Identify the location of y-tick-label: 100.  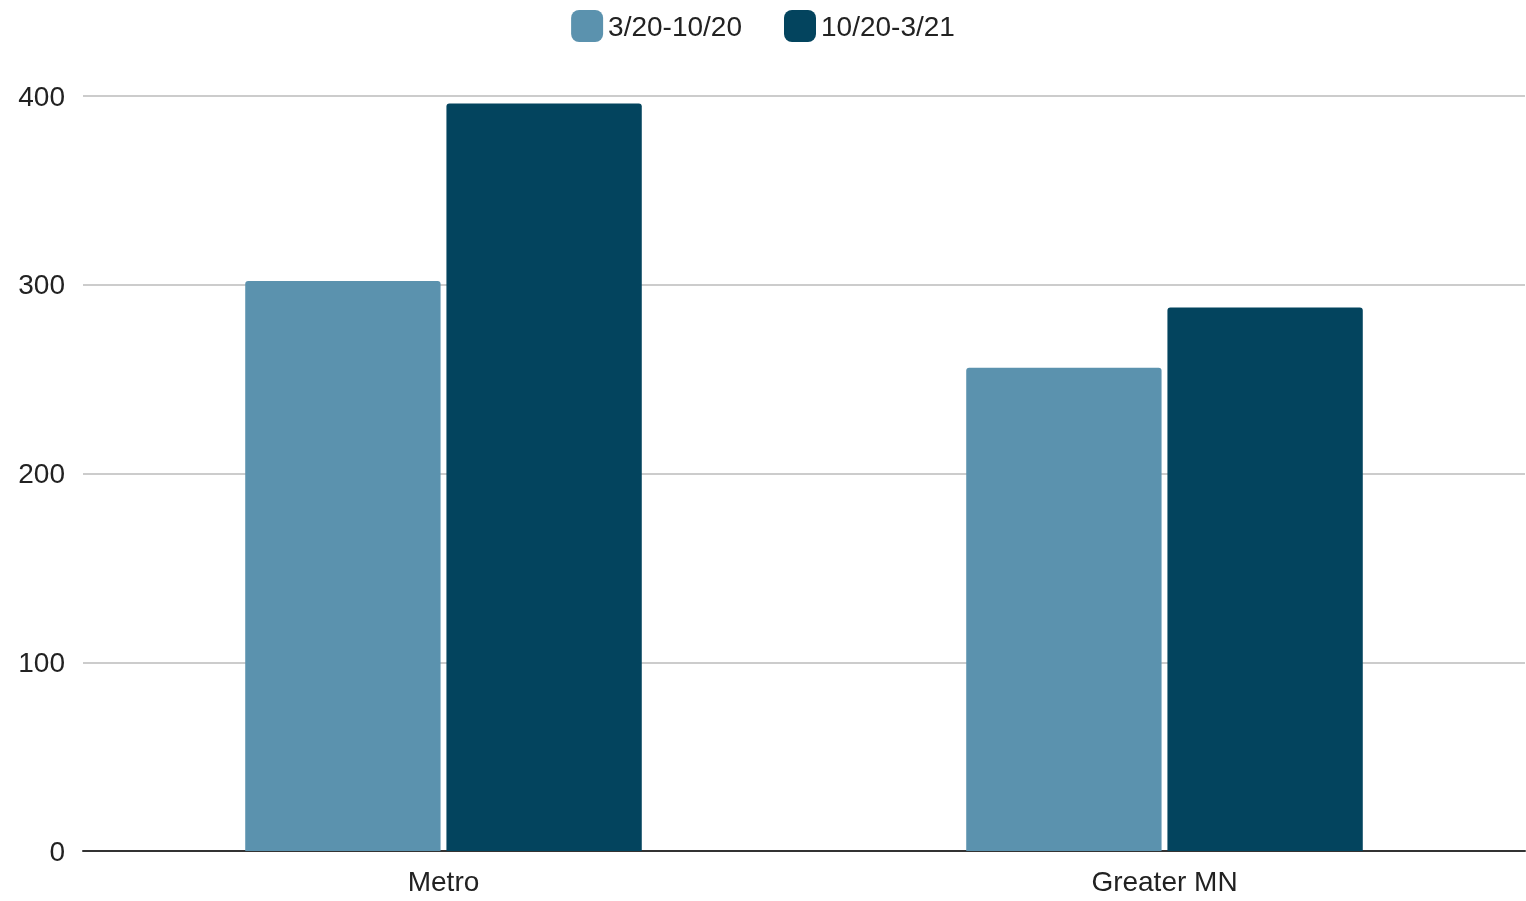
(41, 662).